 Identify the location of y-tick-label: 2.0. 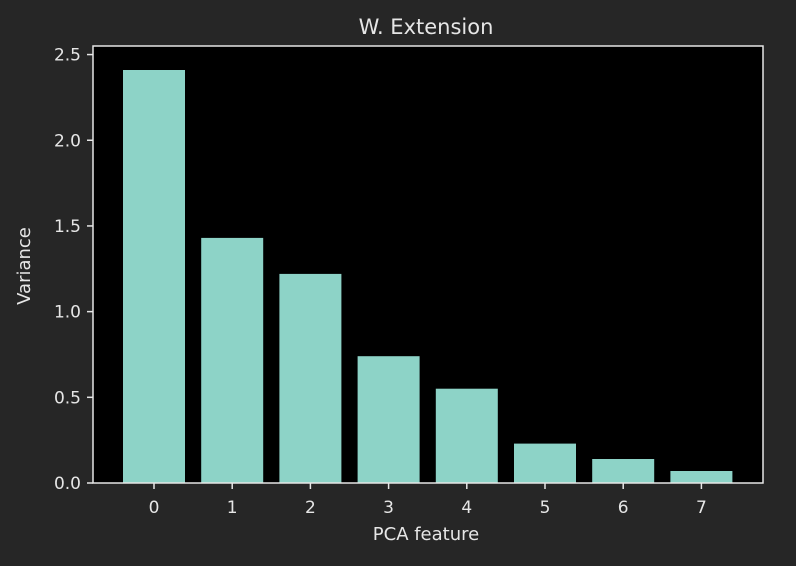
(67, 141).